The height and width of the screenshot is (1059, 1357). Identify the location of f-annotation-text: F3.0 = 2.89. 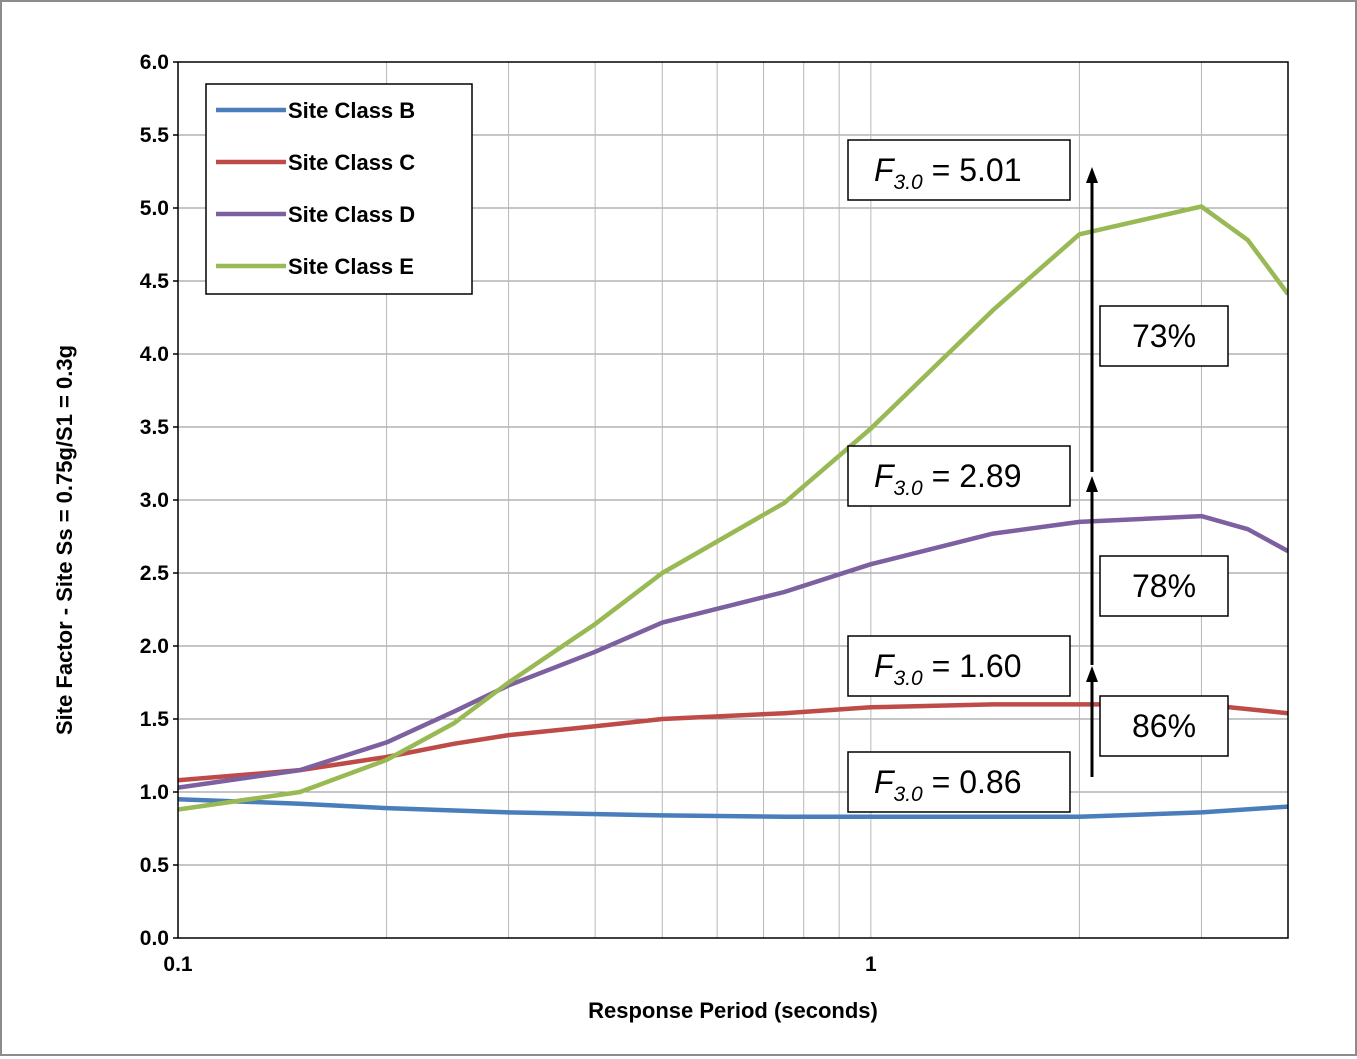
(948, 479).